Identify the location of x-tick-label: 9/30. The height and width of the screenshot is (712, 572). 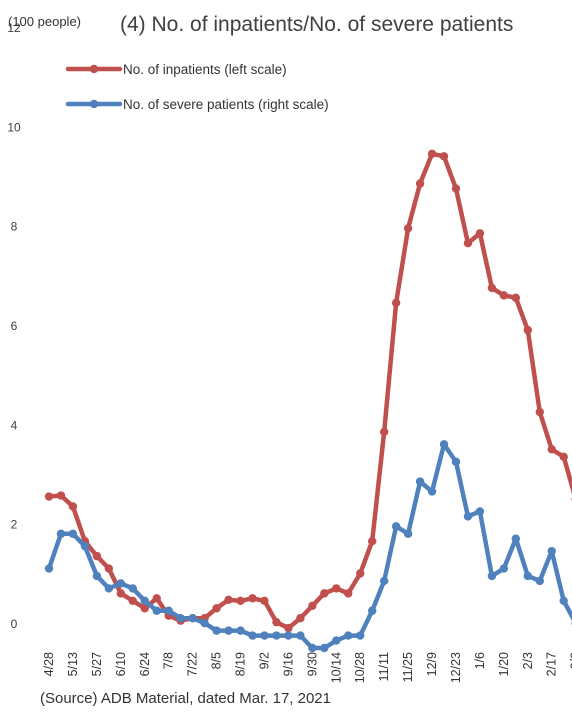
(312, 664).